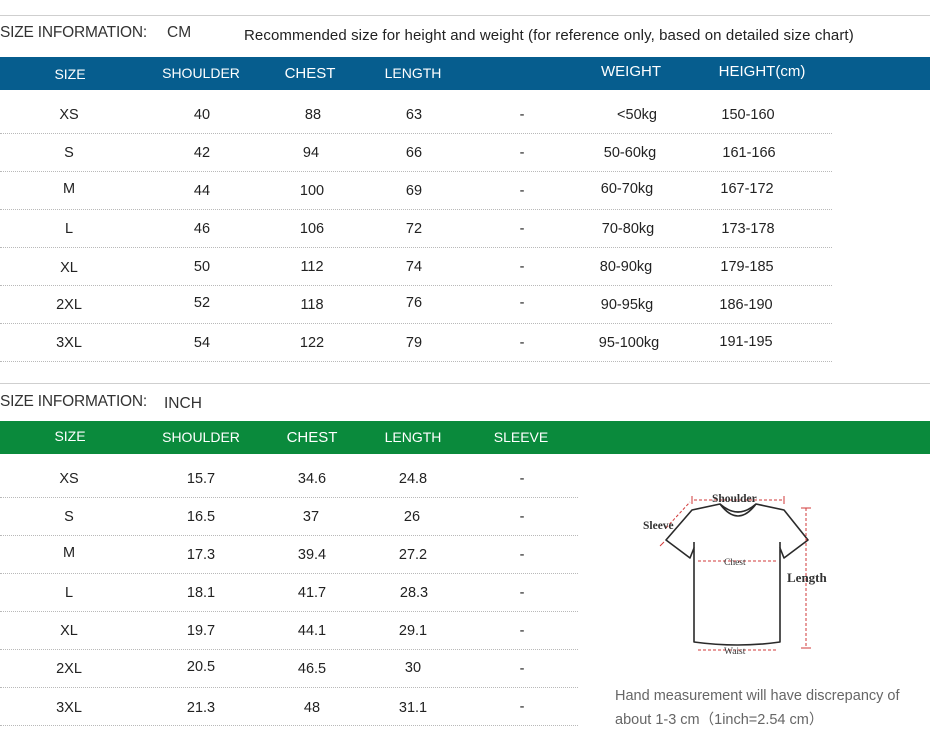 The height and width of the screenshot is (738, 930). What do you see at coordinates (74, 401) in the screenshot?
I see `inch-section-title: SIZE INFORMATION:` at bounding box center [74, 401].